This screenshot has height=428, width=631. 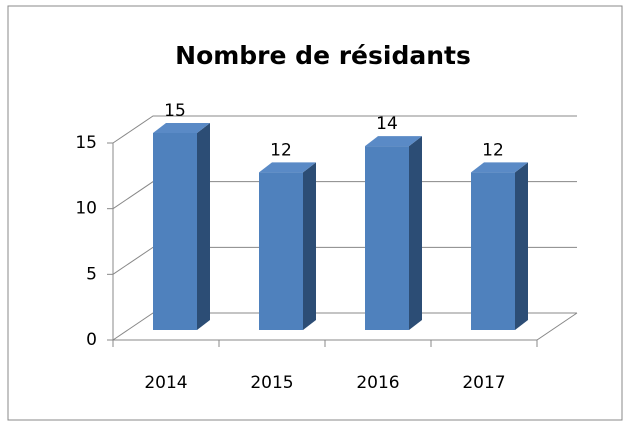 What do you see at coordinates (483, 383) in the screenshot?
I see `x-tick-label: 2017` at bounding box center [483, 383].